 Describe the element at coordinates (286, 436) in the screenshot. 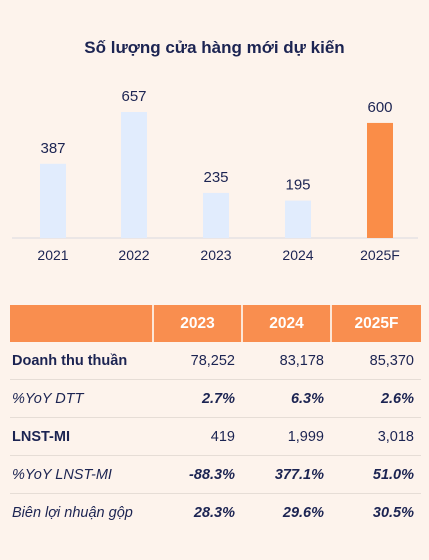

I see `table-cell: 1,999` at that location.